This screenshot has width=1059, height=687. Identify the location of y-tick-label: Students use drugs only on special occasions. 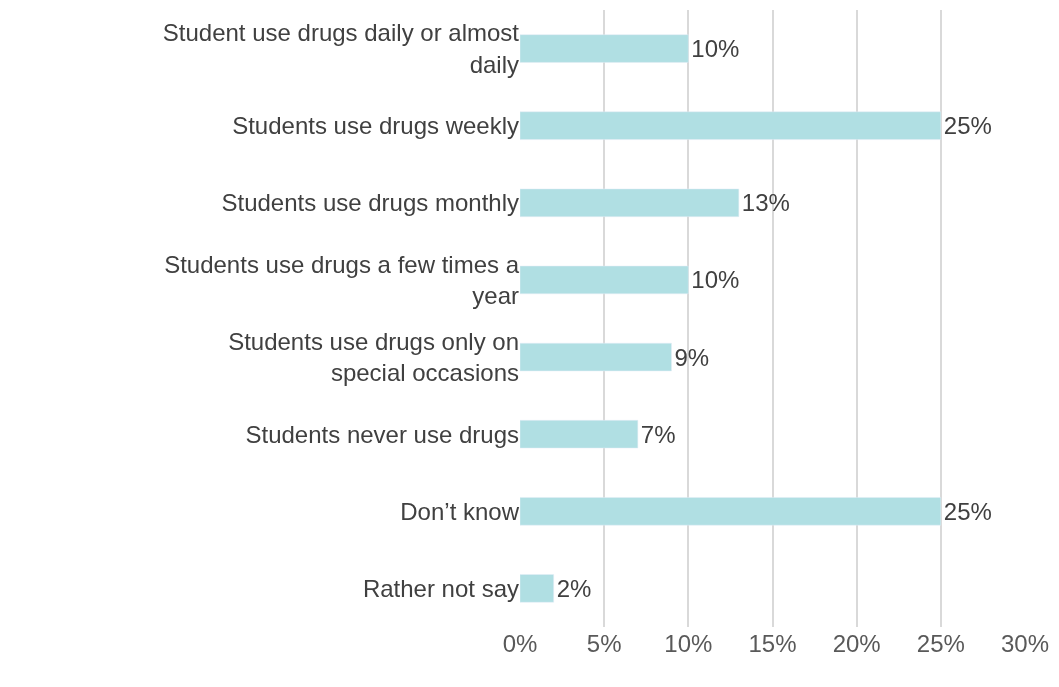
(373, 357).